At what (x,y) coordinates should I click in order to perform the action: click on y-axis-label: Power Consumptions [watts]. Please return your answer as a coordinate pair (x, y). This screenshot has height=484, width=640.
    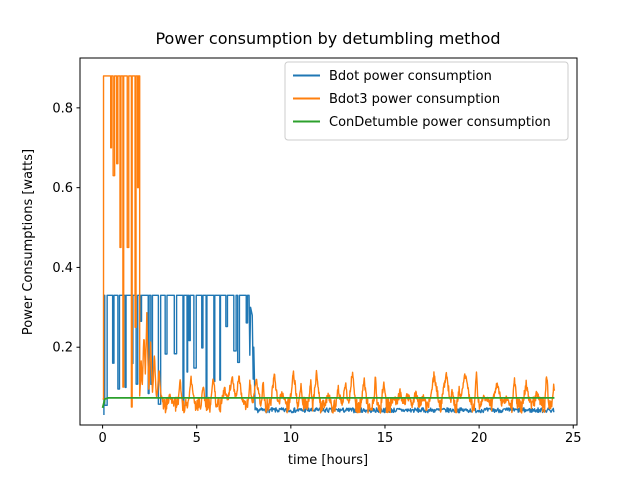
    Looking at the image, I should click on (28, 242).